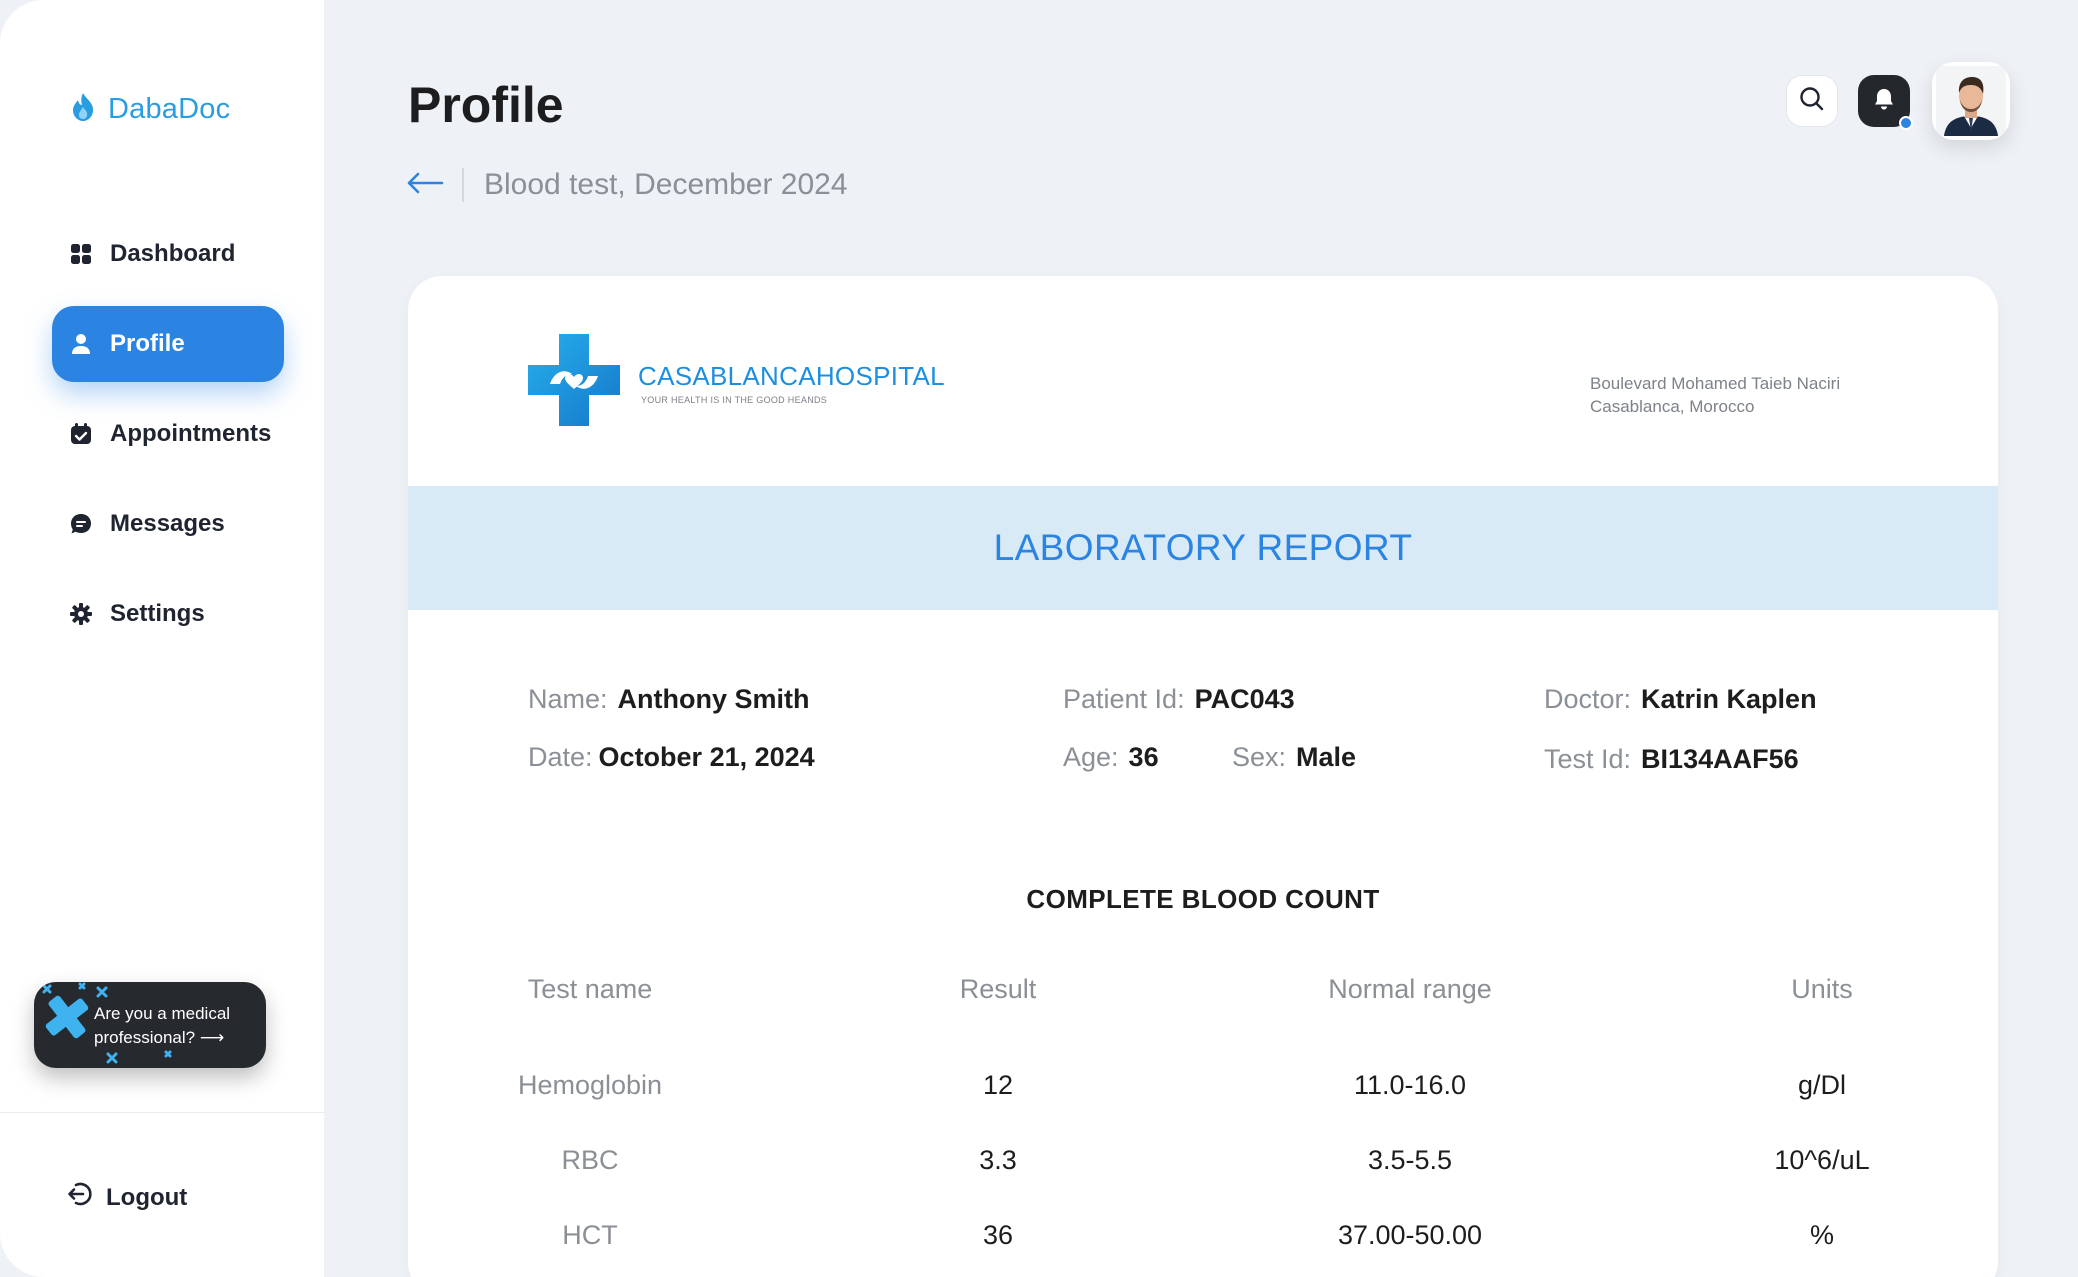  Describe the element at coordinates (713, 699) in the screenshot. I see `patient-name-value: Anthony Smith` at that location.